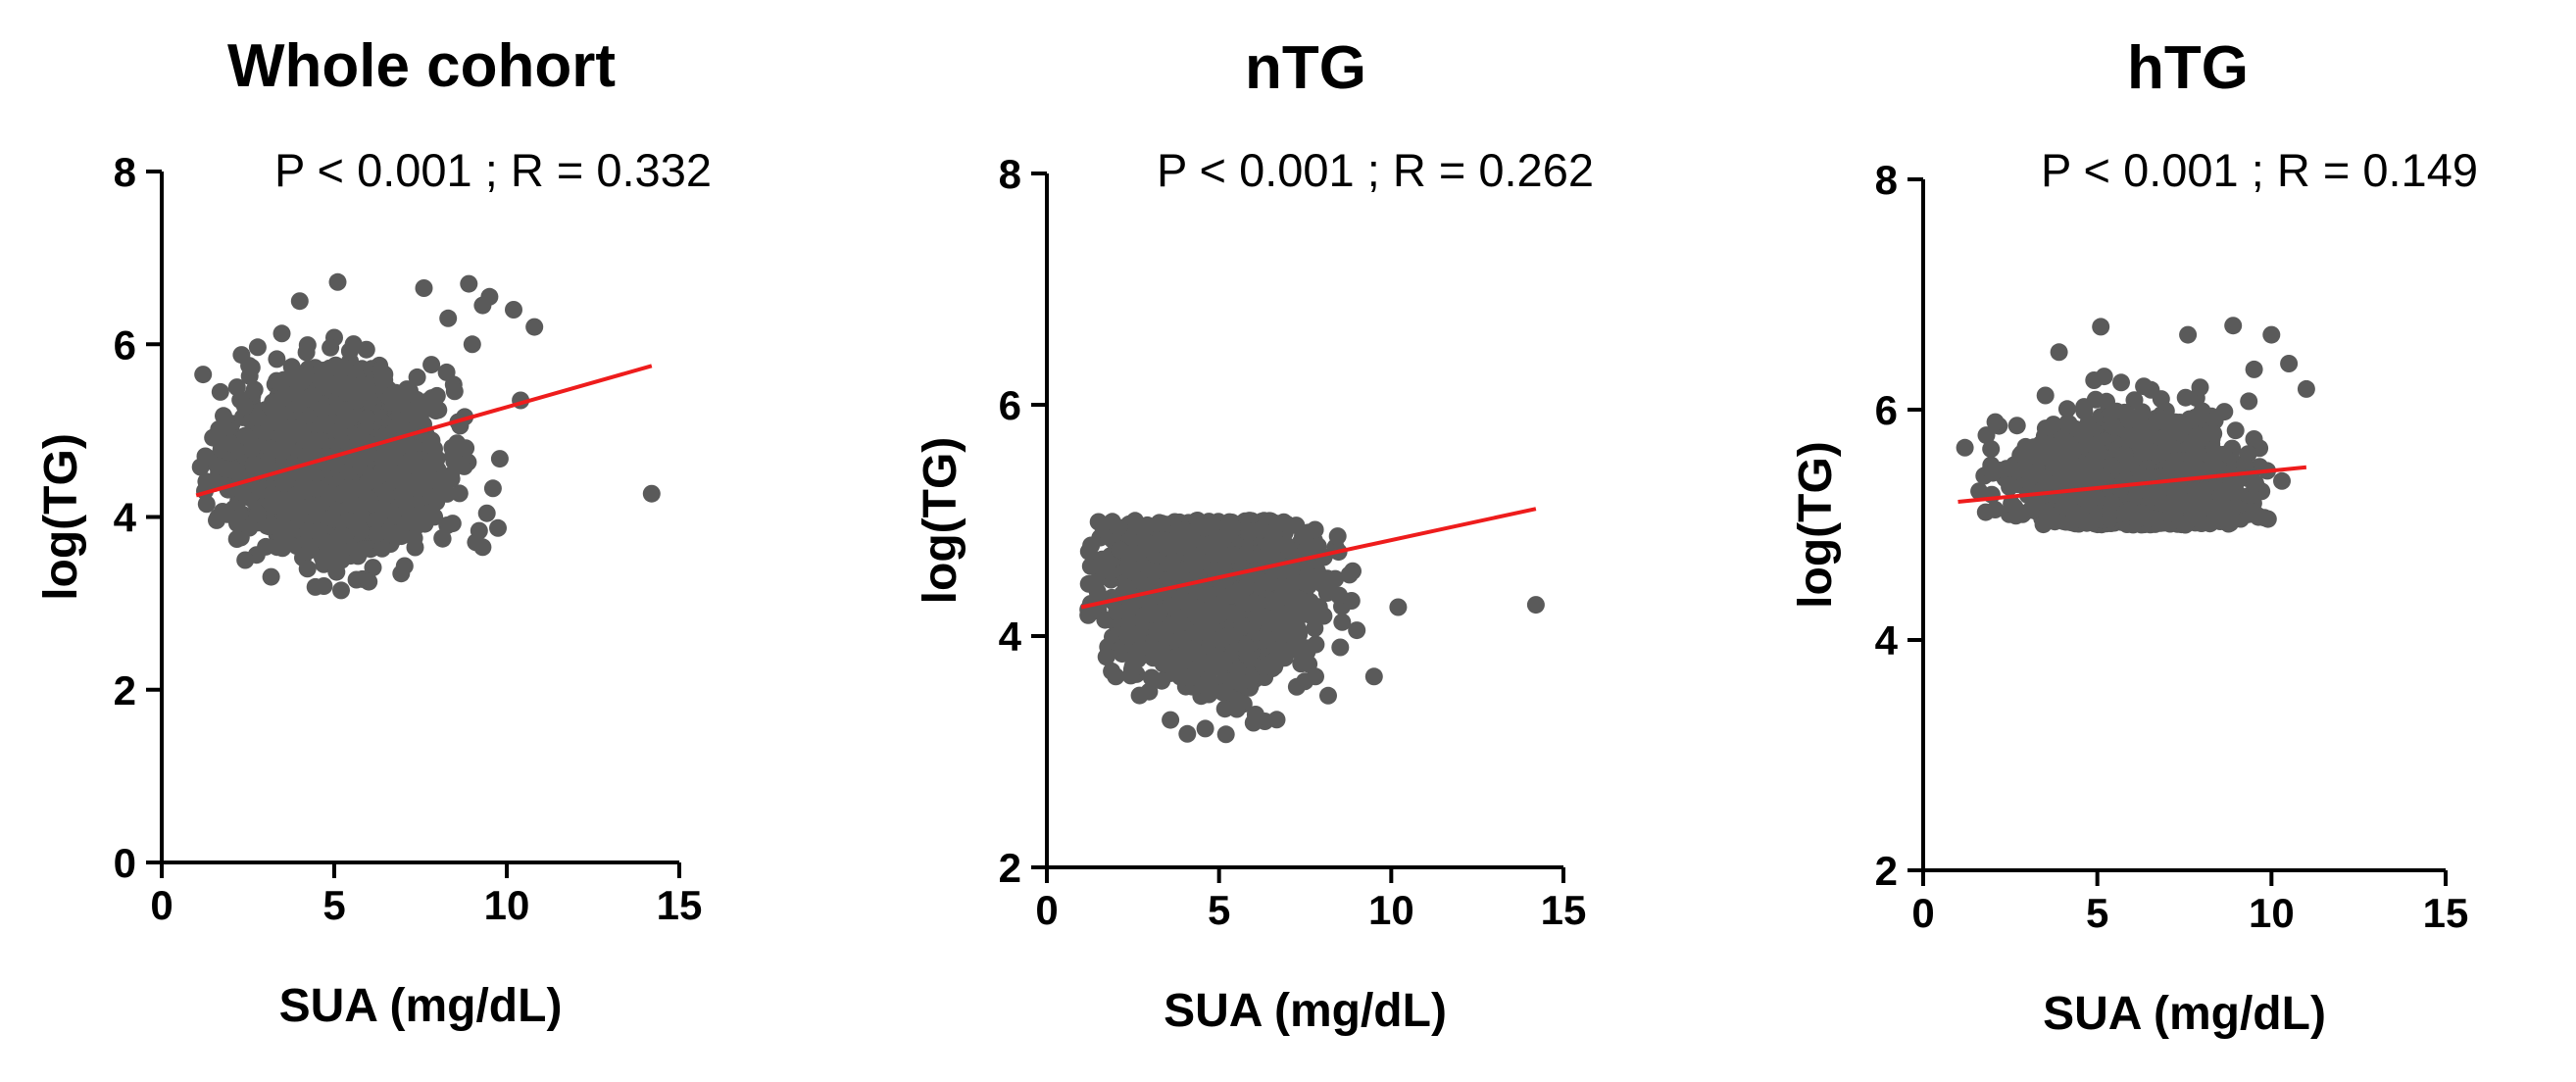 The width and height of the screenshot is (2576, 1082). What do you see at coordinates (333, 905) in the screenshot?
I see `x-tick-label: 5` at bounding box center [333, 905].